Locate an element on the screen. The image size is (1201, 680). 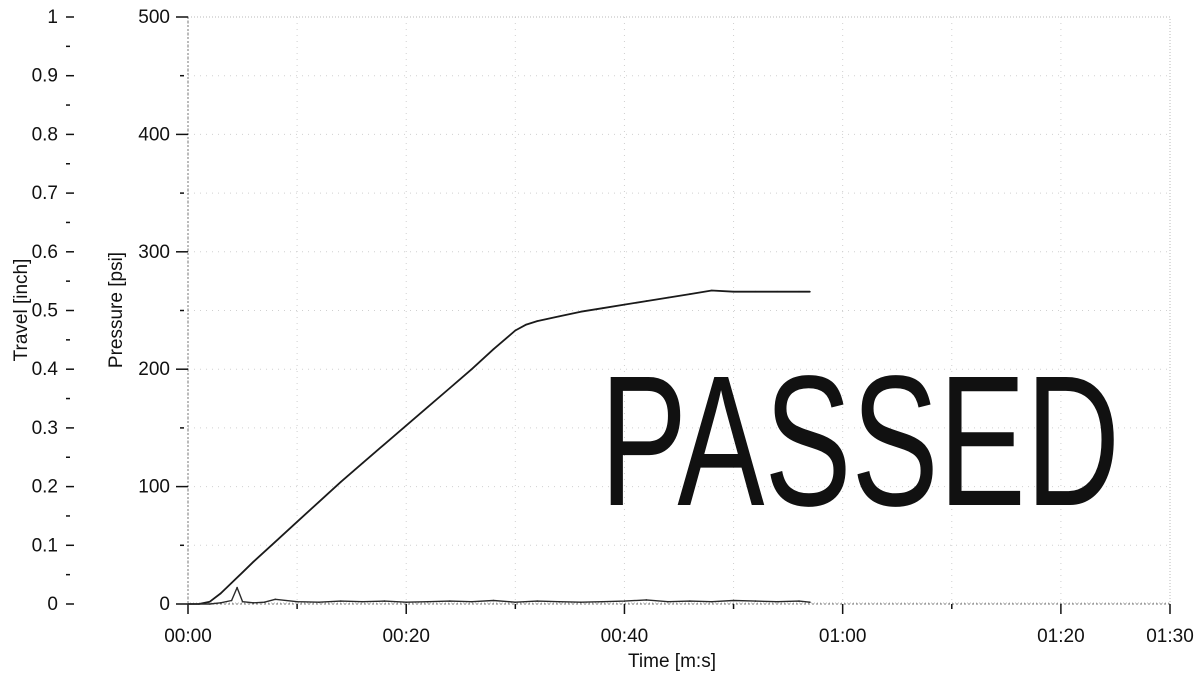
y-axis-label-travel: Travel [inch] is located at coordinates (21, 310).